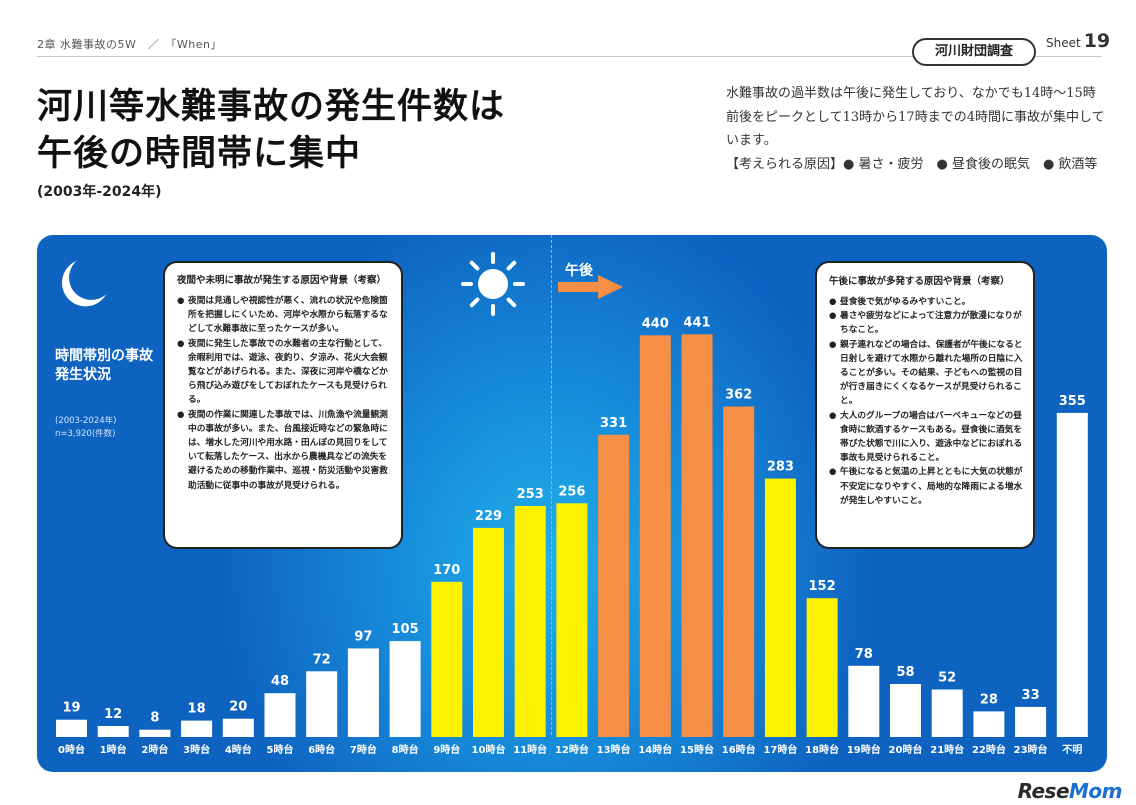  What do you see at coordinates (864, 749) in the screenshot?
I see `category-label: 19時台` at bounding box center [864, 749].